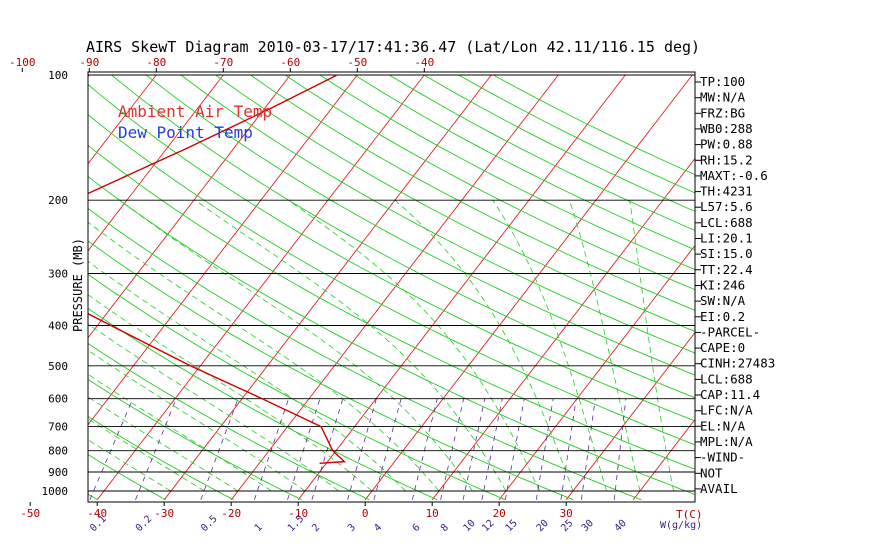 The height and width of the screenshot is (560, 870). What do you see at coordinates (711, 472) in the screenshot?
I see `index-label: NOT` at bounding box center [711, 472].